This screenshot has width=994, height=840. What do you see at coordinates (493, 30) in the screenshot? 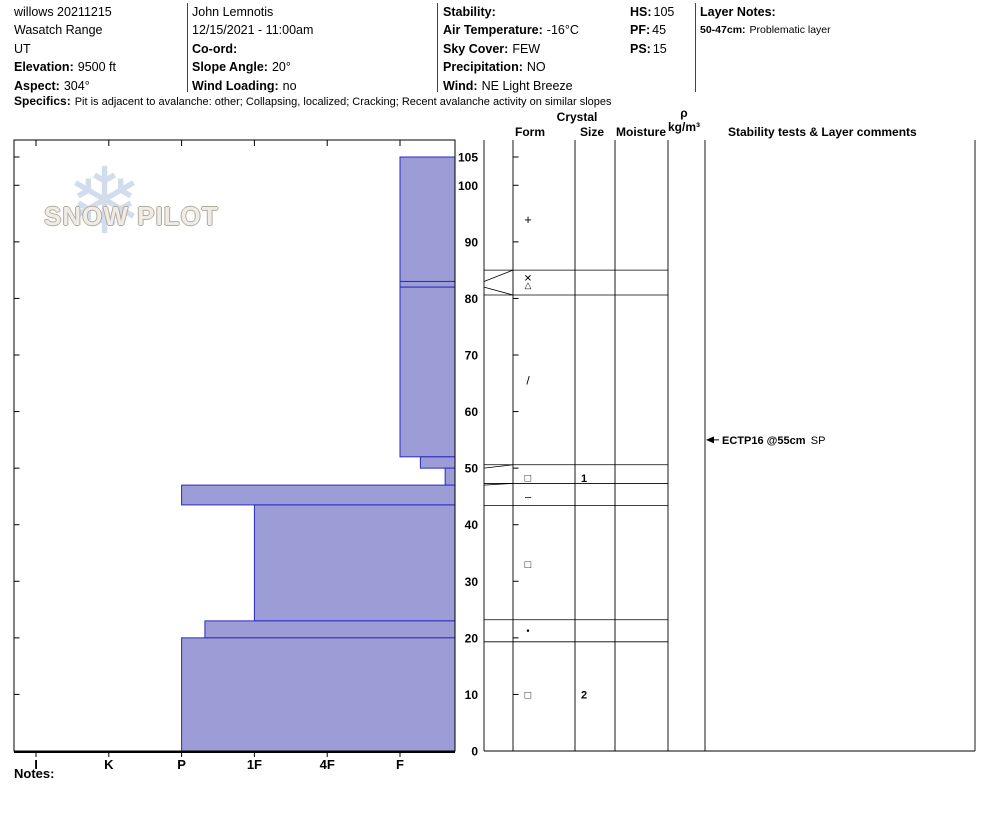
I see `air-temp-label: Air Temperature:` at bounding box center [493, 30].